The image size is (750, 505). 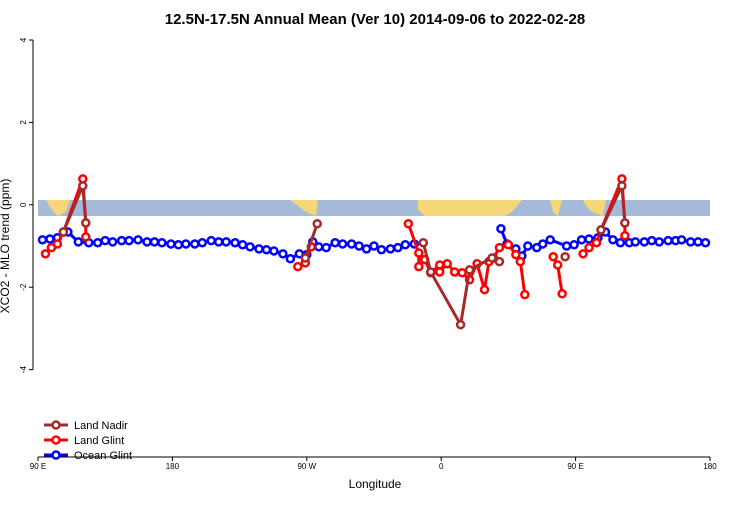 I want to click on legend-label: Land Glint, so click(x=99, y=441).